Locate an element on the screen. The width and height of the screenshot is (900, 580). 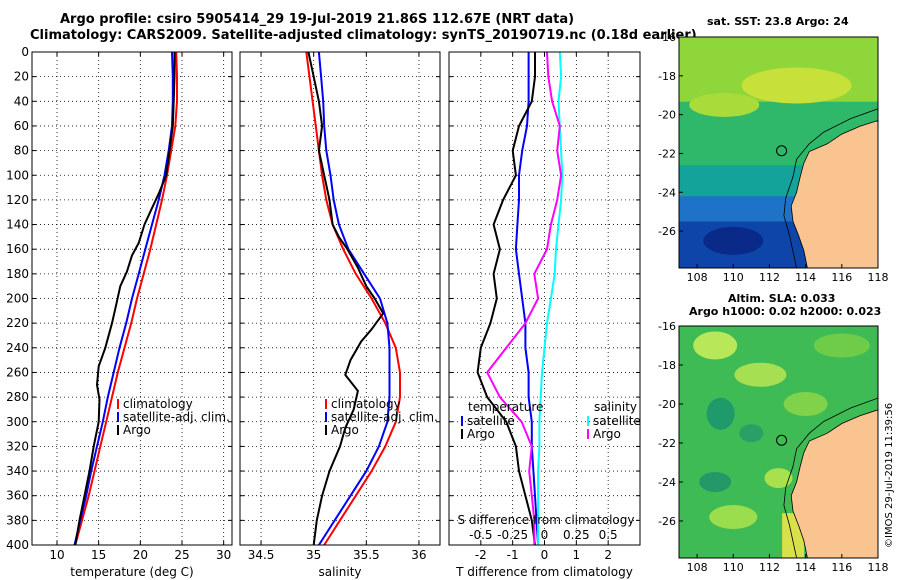
y-tick-label: 40 is located at coordinates (21, 101).